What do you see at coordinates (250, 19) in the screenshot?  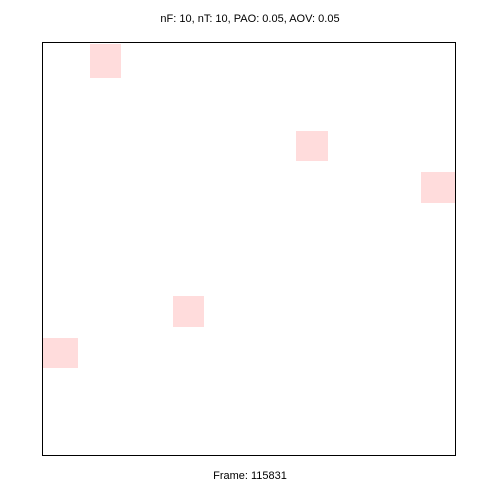 I see `simulation-stats-label: nF: 10, nT: 10, PAO: 0.05, AOV: 0.05` at bounding box center [250, 19].